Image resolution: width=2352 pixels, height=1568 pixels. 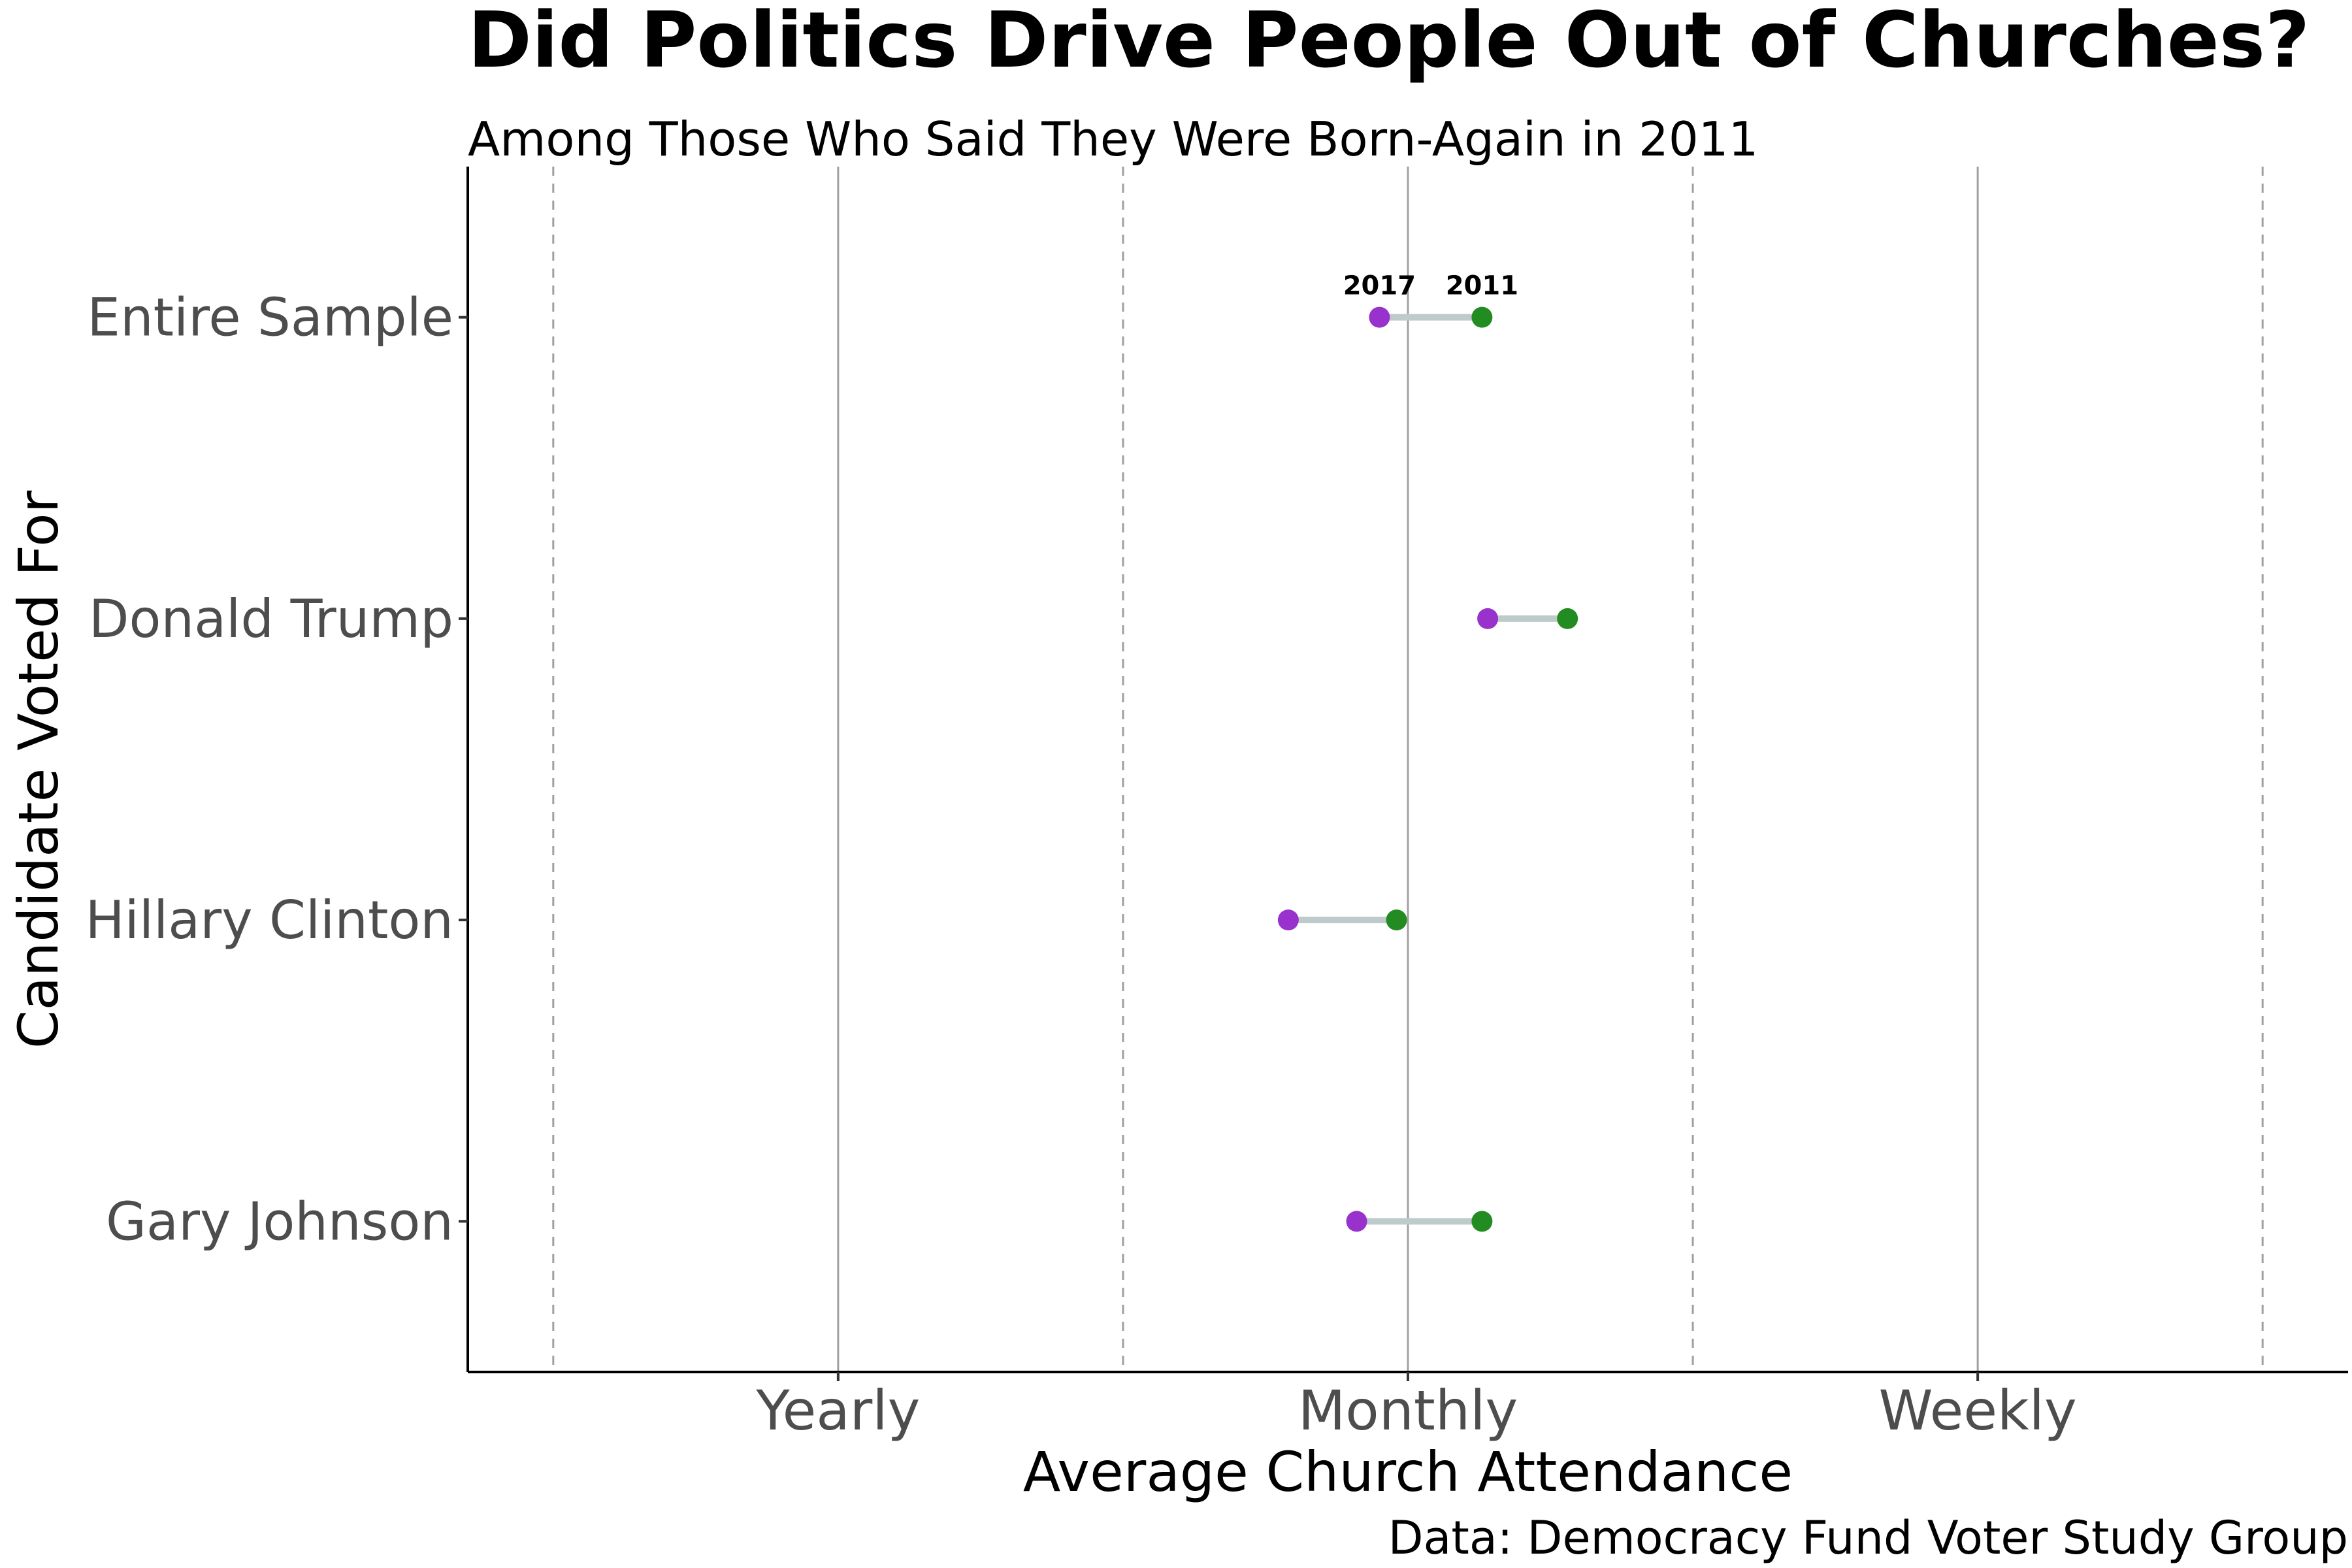 I want to click on marks-layer: 2017 2011, so click(x=1427, y=751).